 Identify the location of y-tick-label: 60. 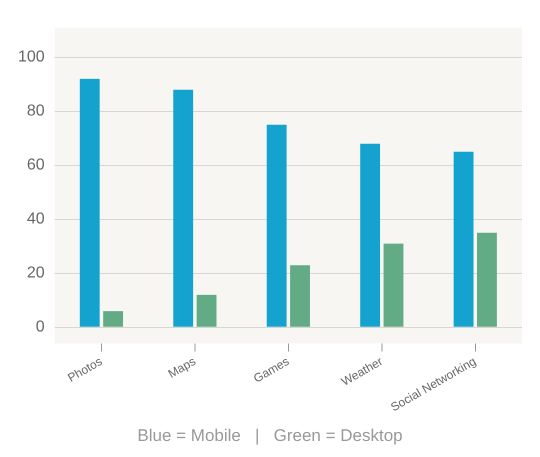
(35, 165).